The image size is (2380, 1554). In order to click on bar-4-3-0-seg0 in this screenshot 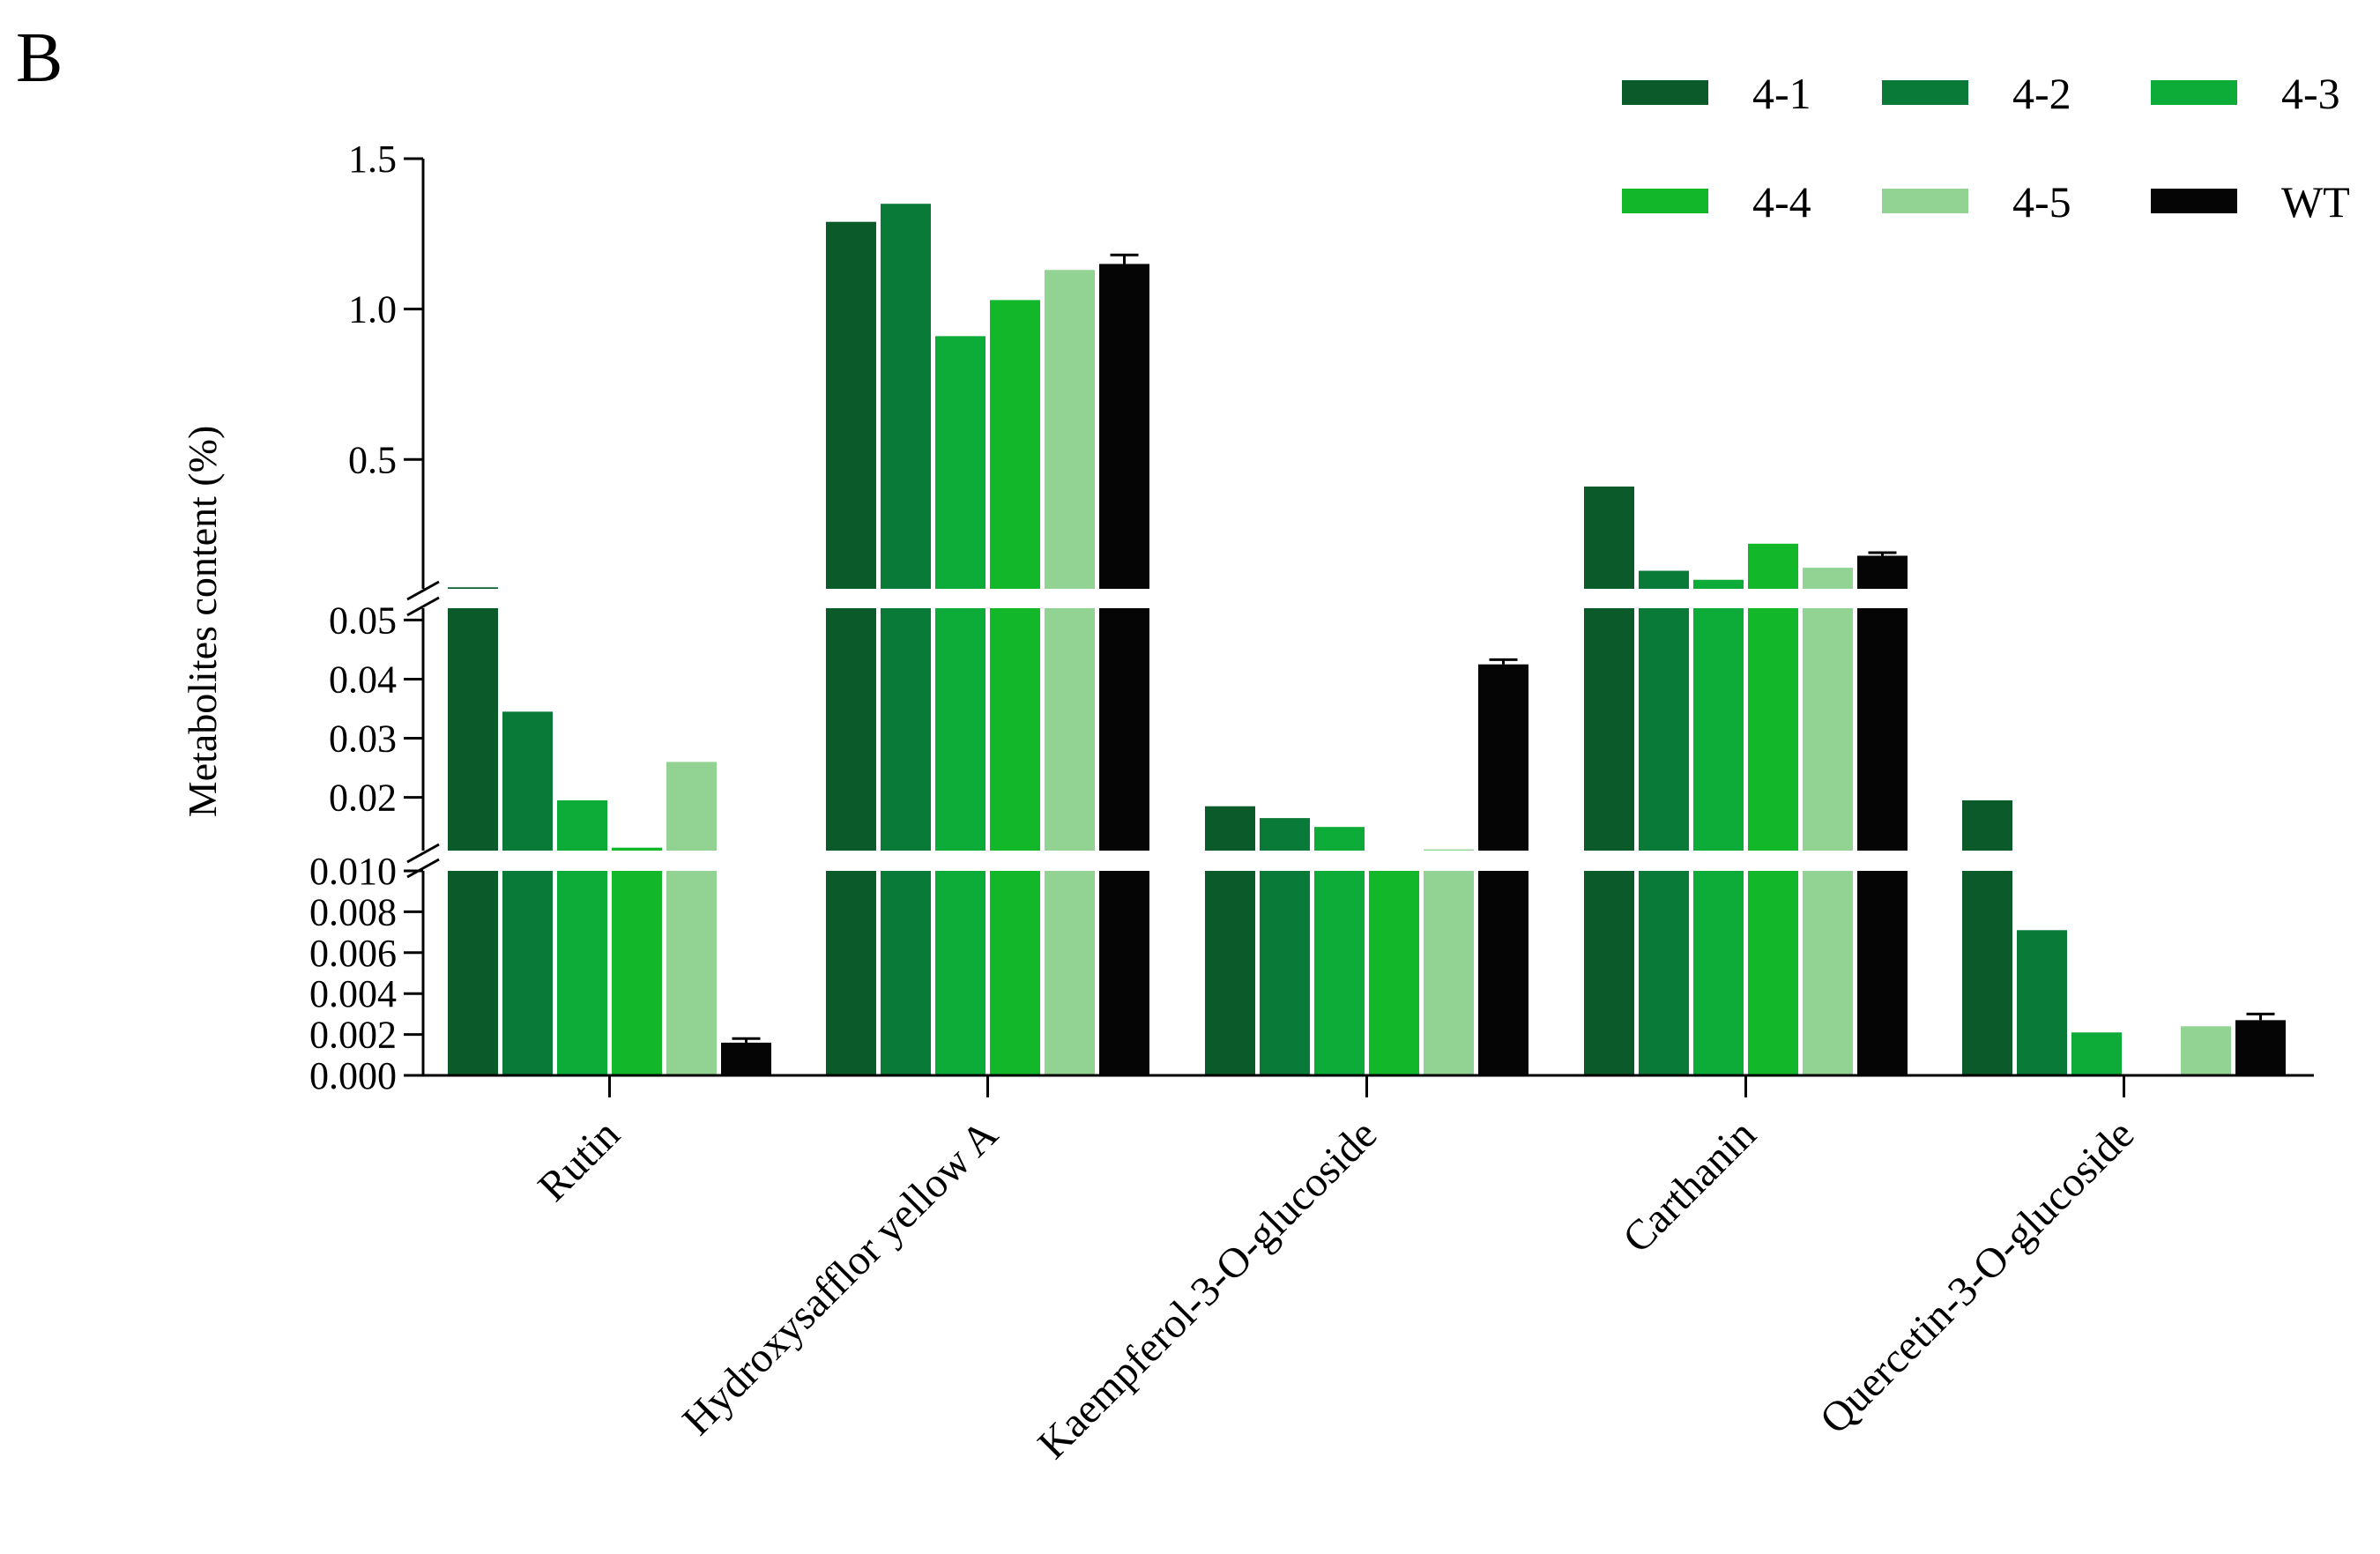, I will do `click(582, 973)`.